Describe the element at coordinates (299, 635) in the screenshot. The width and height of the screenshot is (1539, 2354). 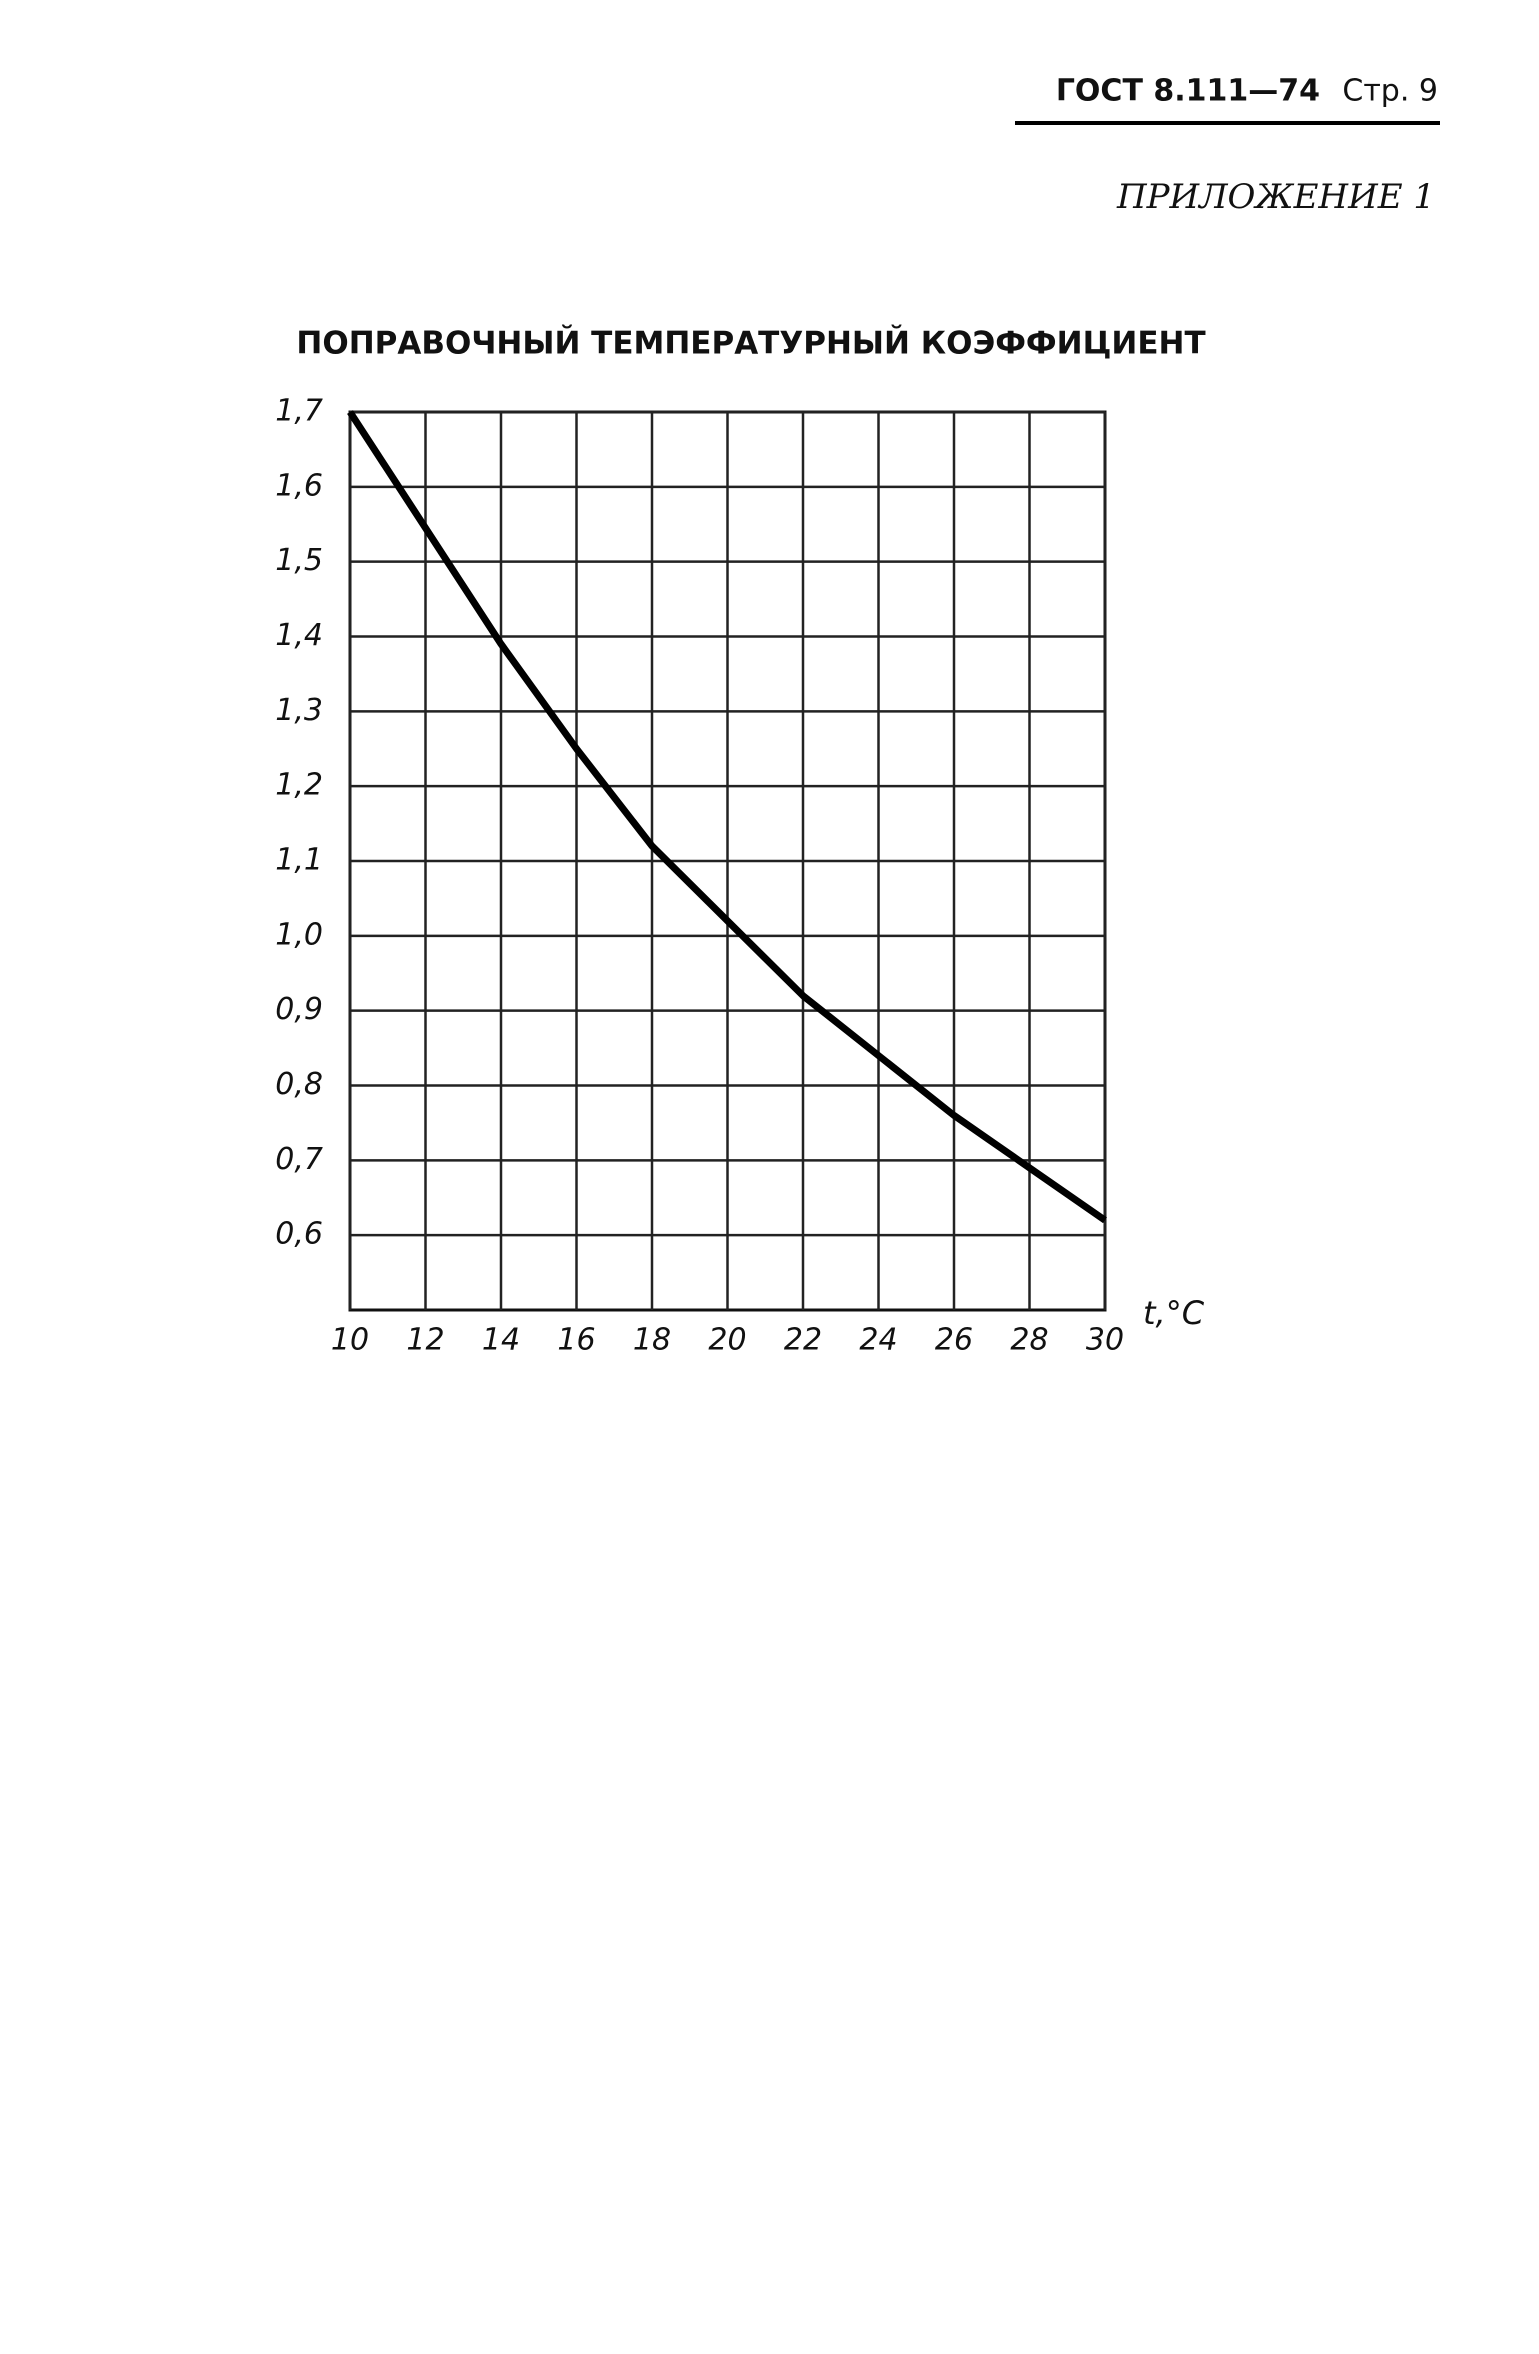
I see `y-tick-label: 1,4` at that location.